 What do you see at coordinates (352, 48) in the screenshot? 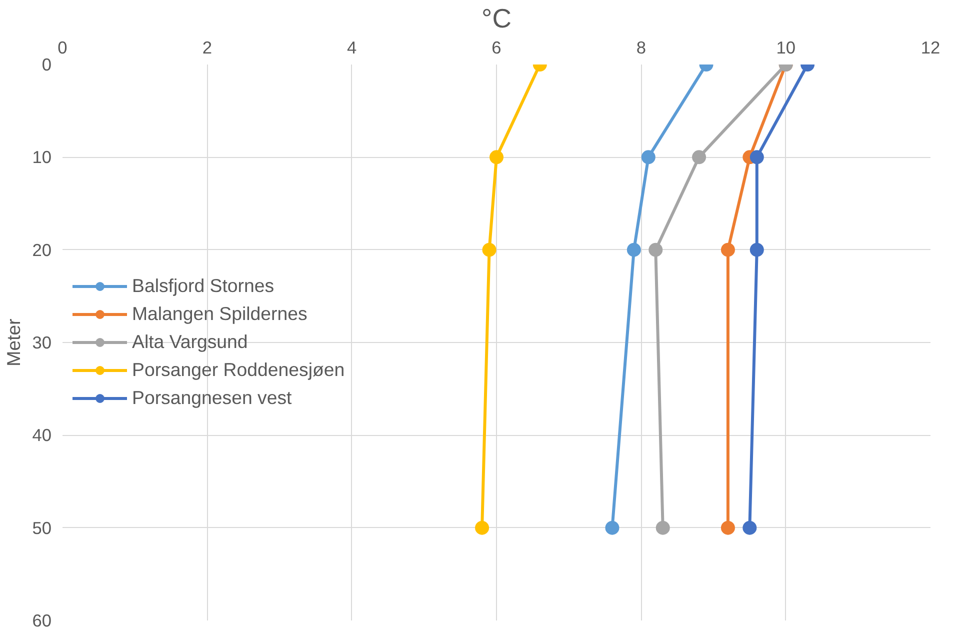
I see `x-tick-label: 4` at bounding box center [352, 48].